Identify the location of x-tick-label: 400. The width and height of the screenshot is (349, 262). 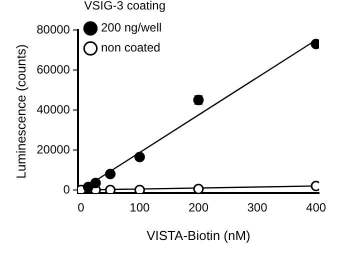
(316, 207).